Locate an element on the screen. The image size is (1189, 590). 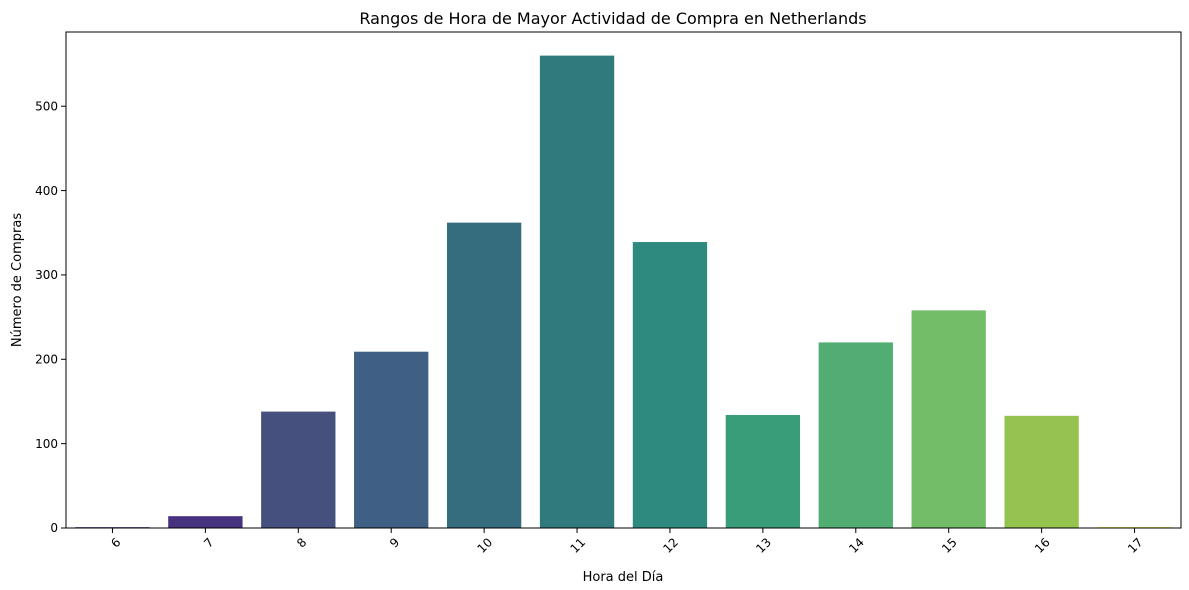
x-tick-label-16: 16 is located at coordinates (1042, 545).